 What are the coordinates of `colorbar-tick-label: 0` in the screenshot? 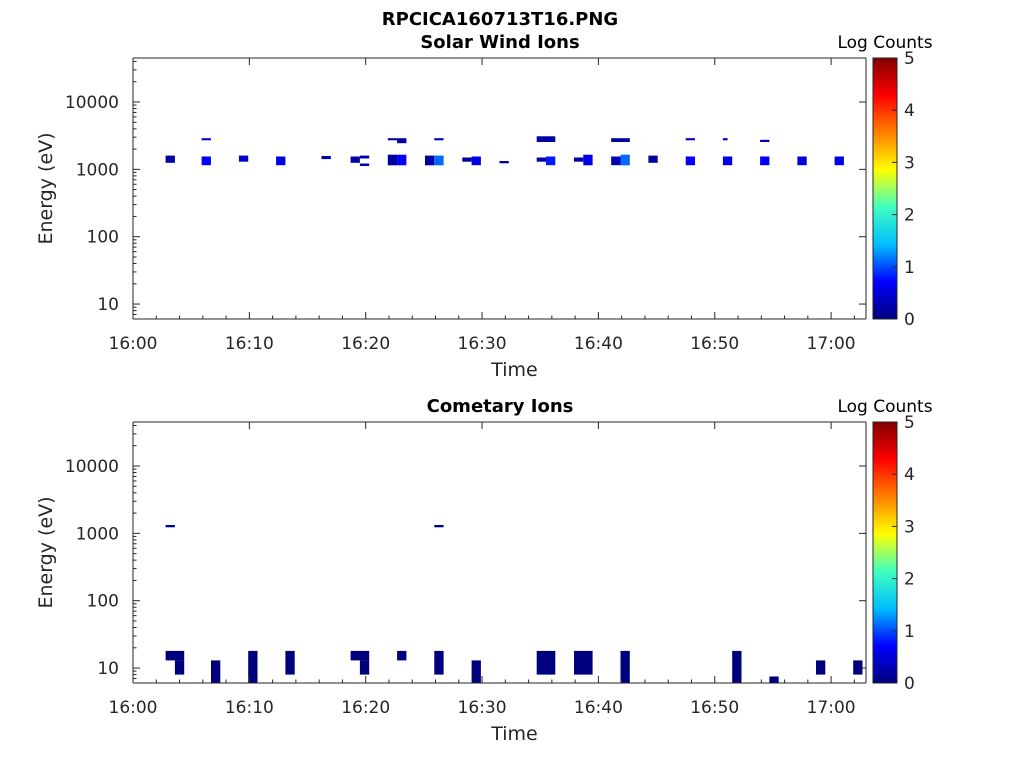 It's located at (909, 684).